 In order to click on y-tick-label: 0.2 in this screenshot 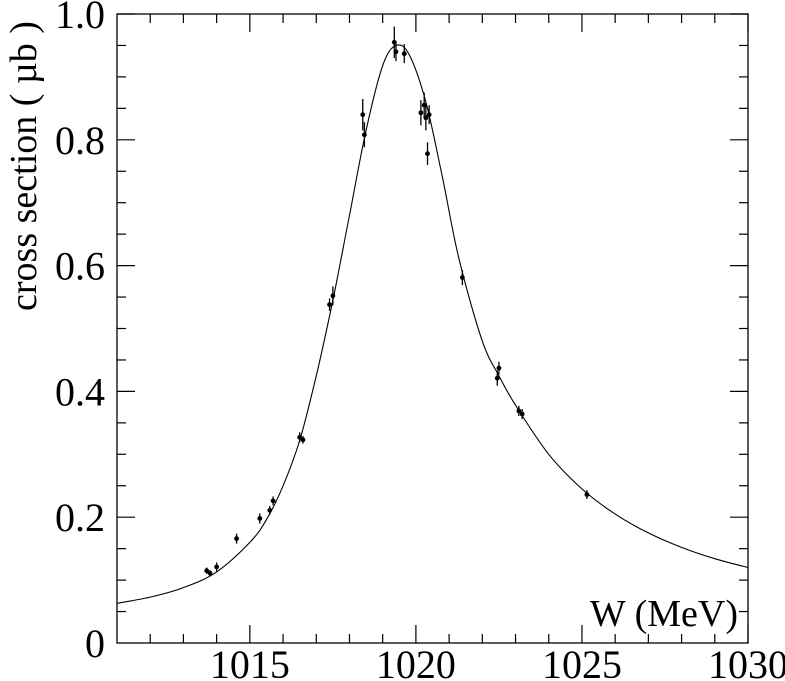, I will do `click(80, 517)`.